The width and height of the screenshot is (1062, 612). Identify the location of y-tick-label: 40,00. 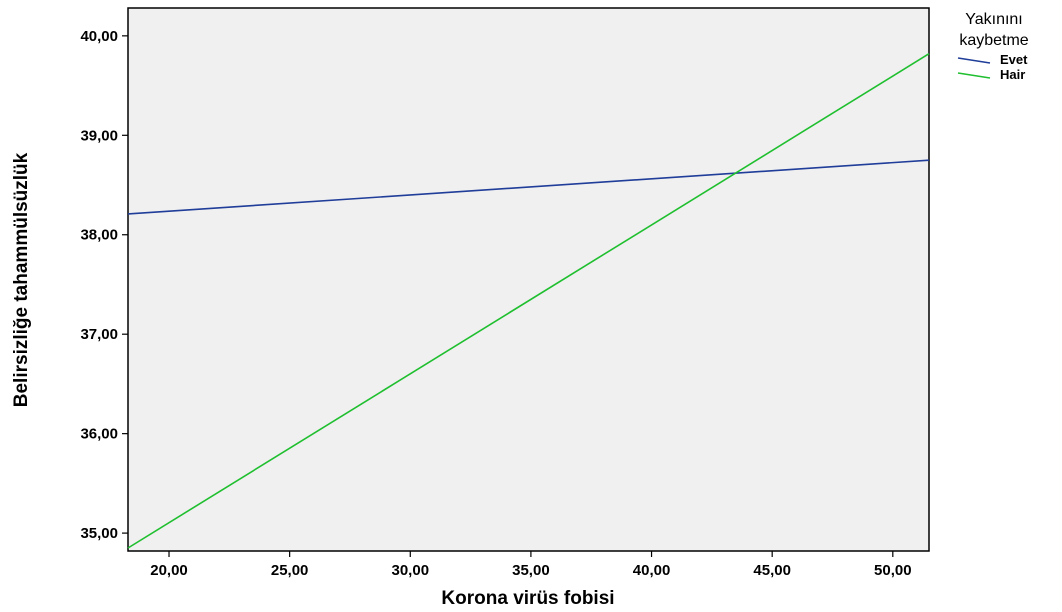
(99, 36).